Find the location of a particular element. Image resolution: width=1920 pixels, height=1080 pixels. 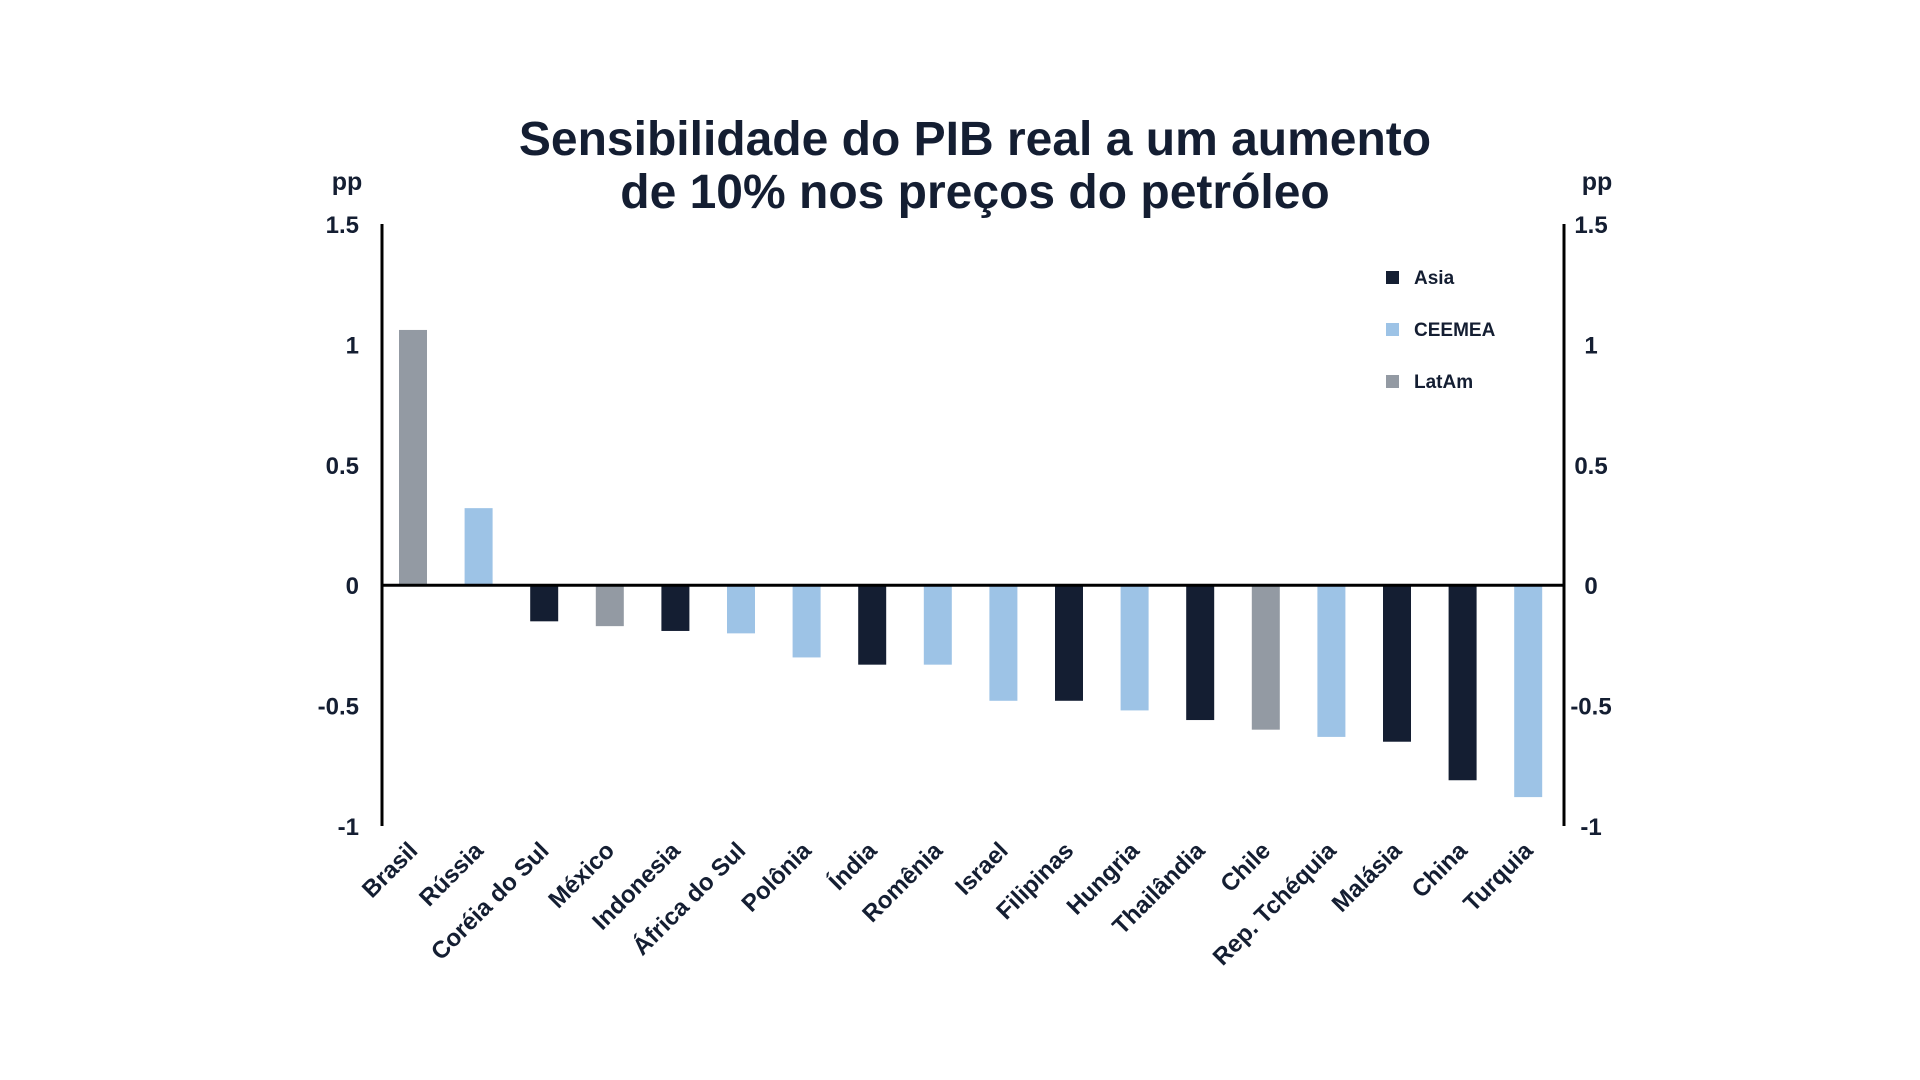

y-tick-right: 1 is located at coordinates (1590, 345).